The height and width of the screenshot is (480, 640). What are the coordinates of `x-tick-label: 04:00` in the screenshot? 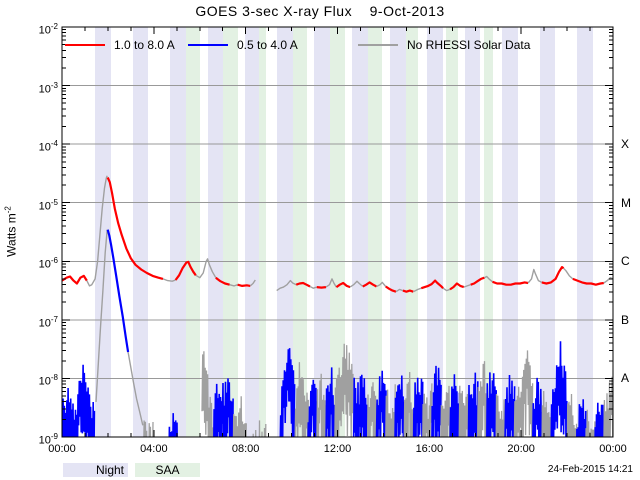 It's located at (154, 449).